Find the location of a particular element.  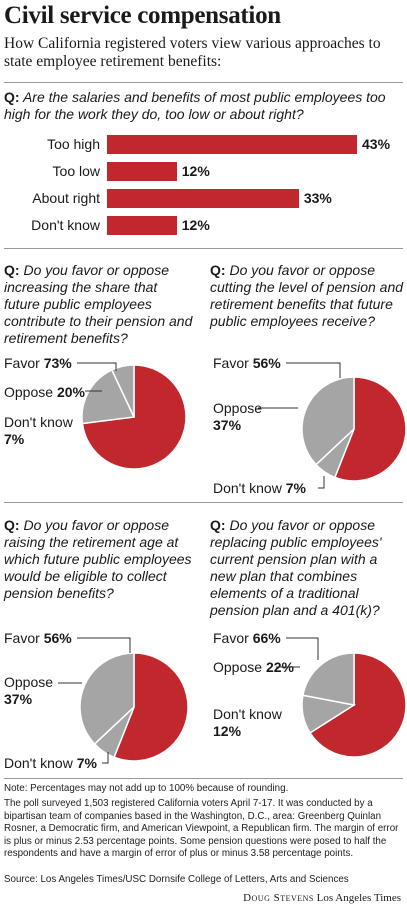

pie2-slice-oppose is located at coordinates (328, 421).